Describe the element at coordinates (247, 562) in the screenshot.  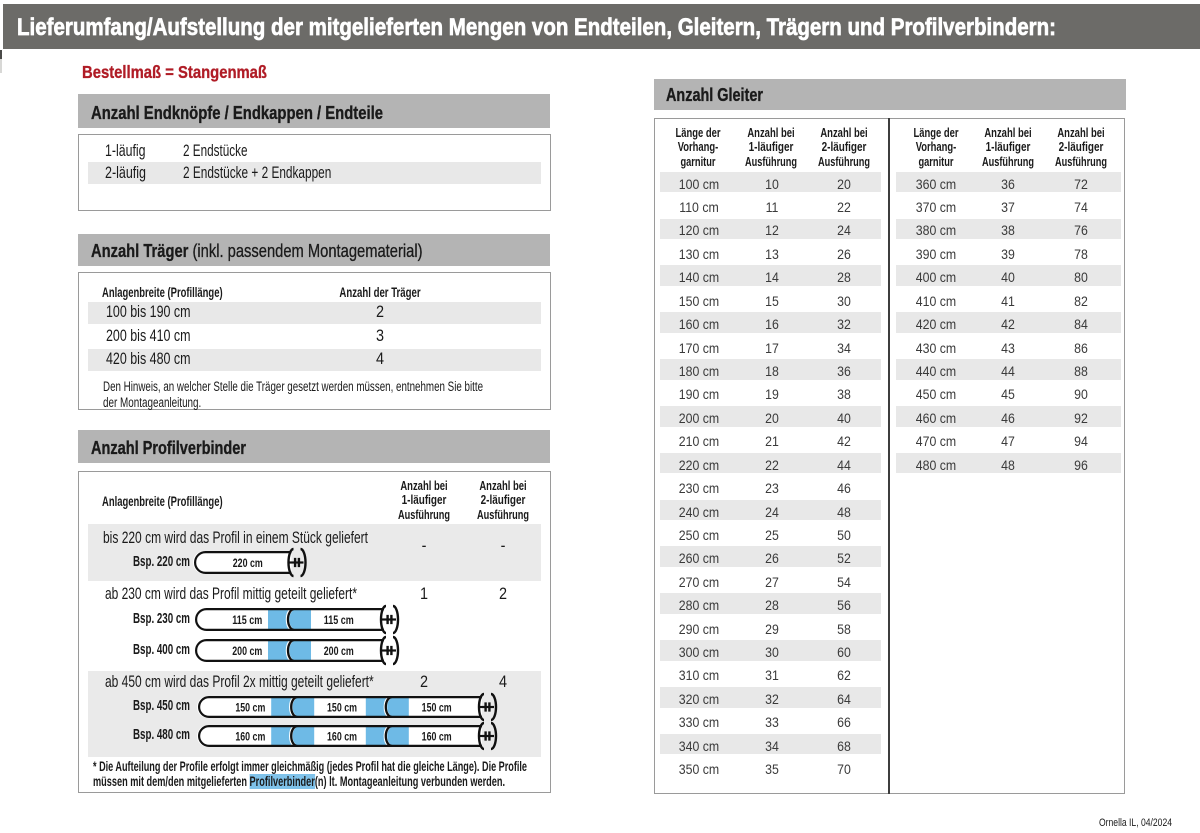
I see `svg-text: 220 cm` at that location.